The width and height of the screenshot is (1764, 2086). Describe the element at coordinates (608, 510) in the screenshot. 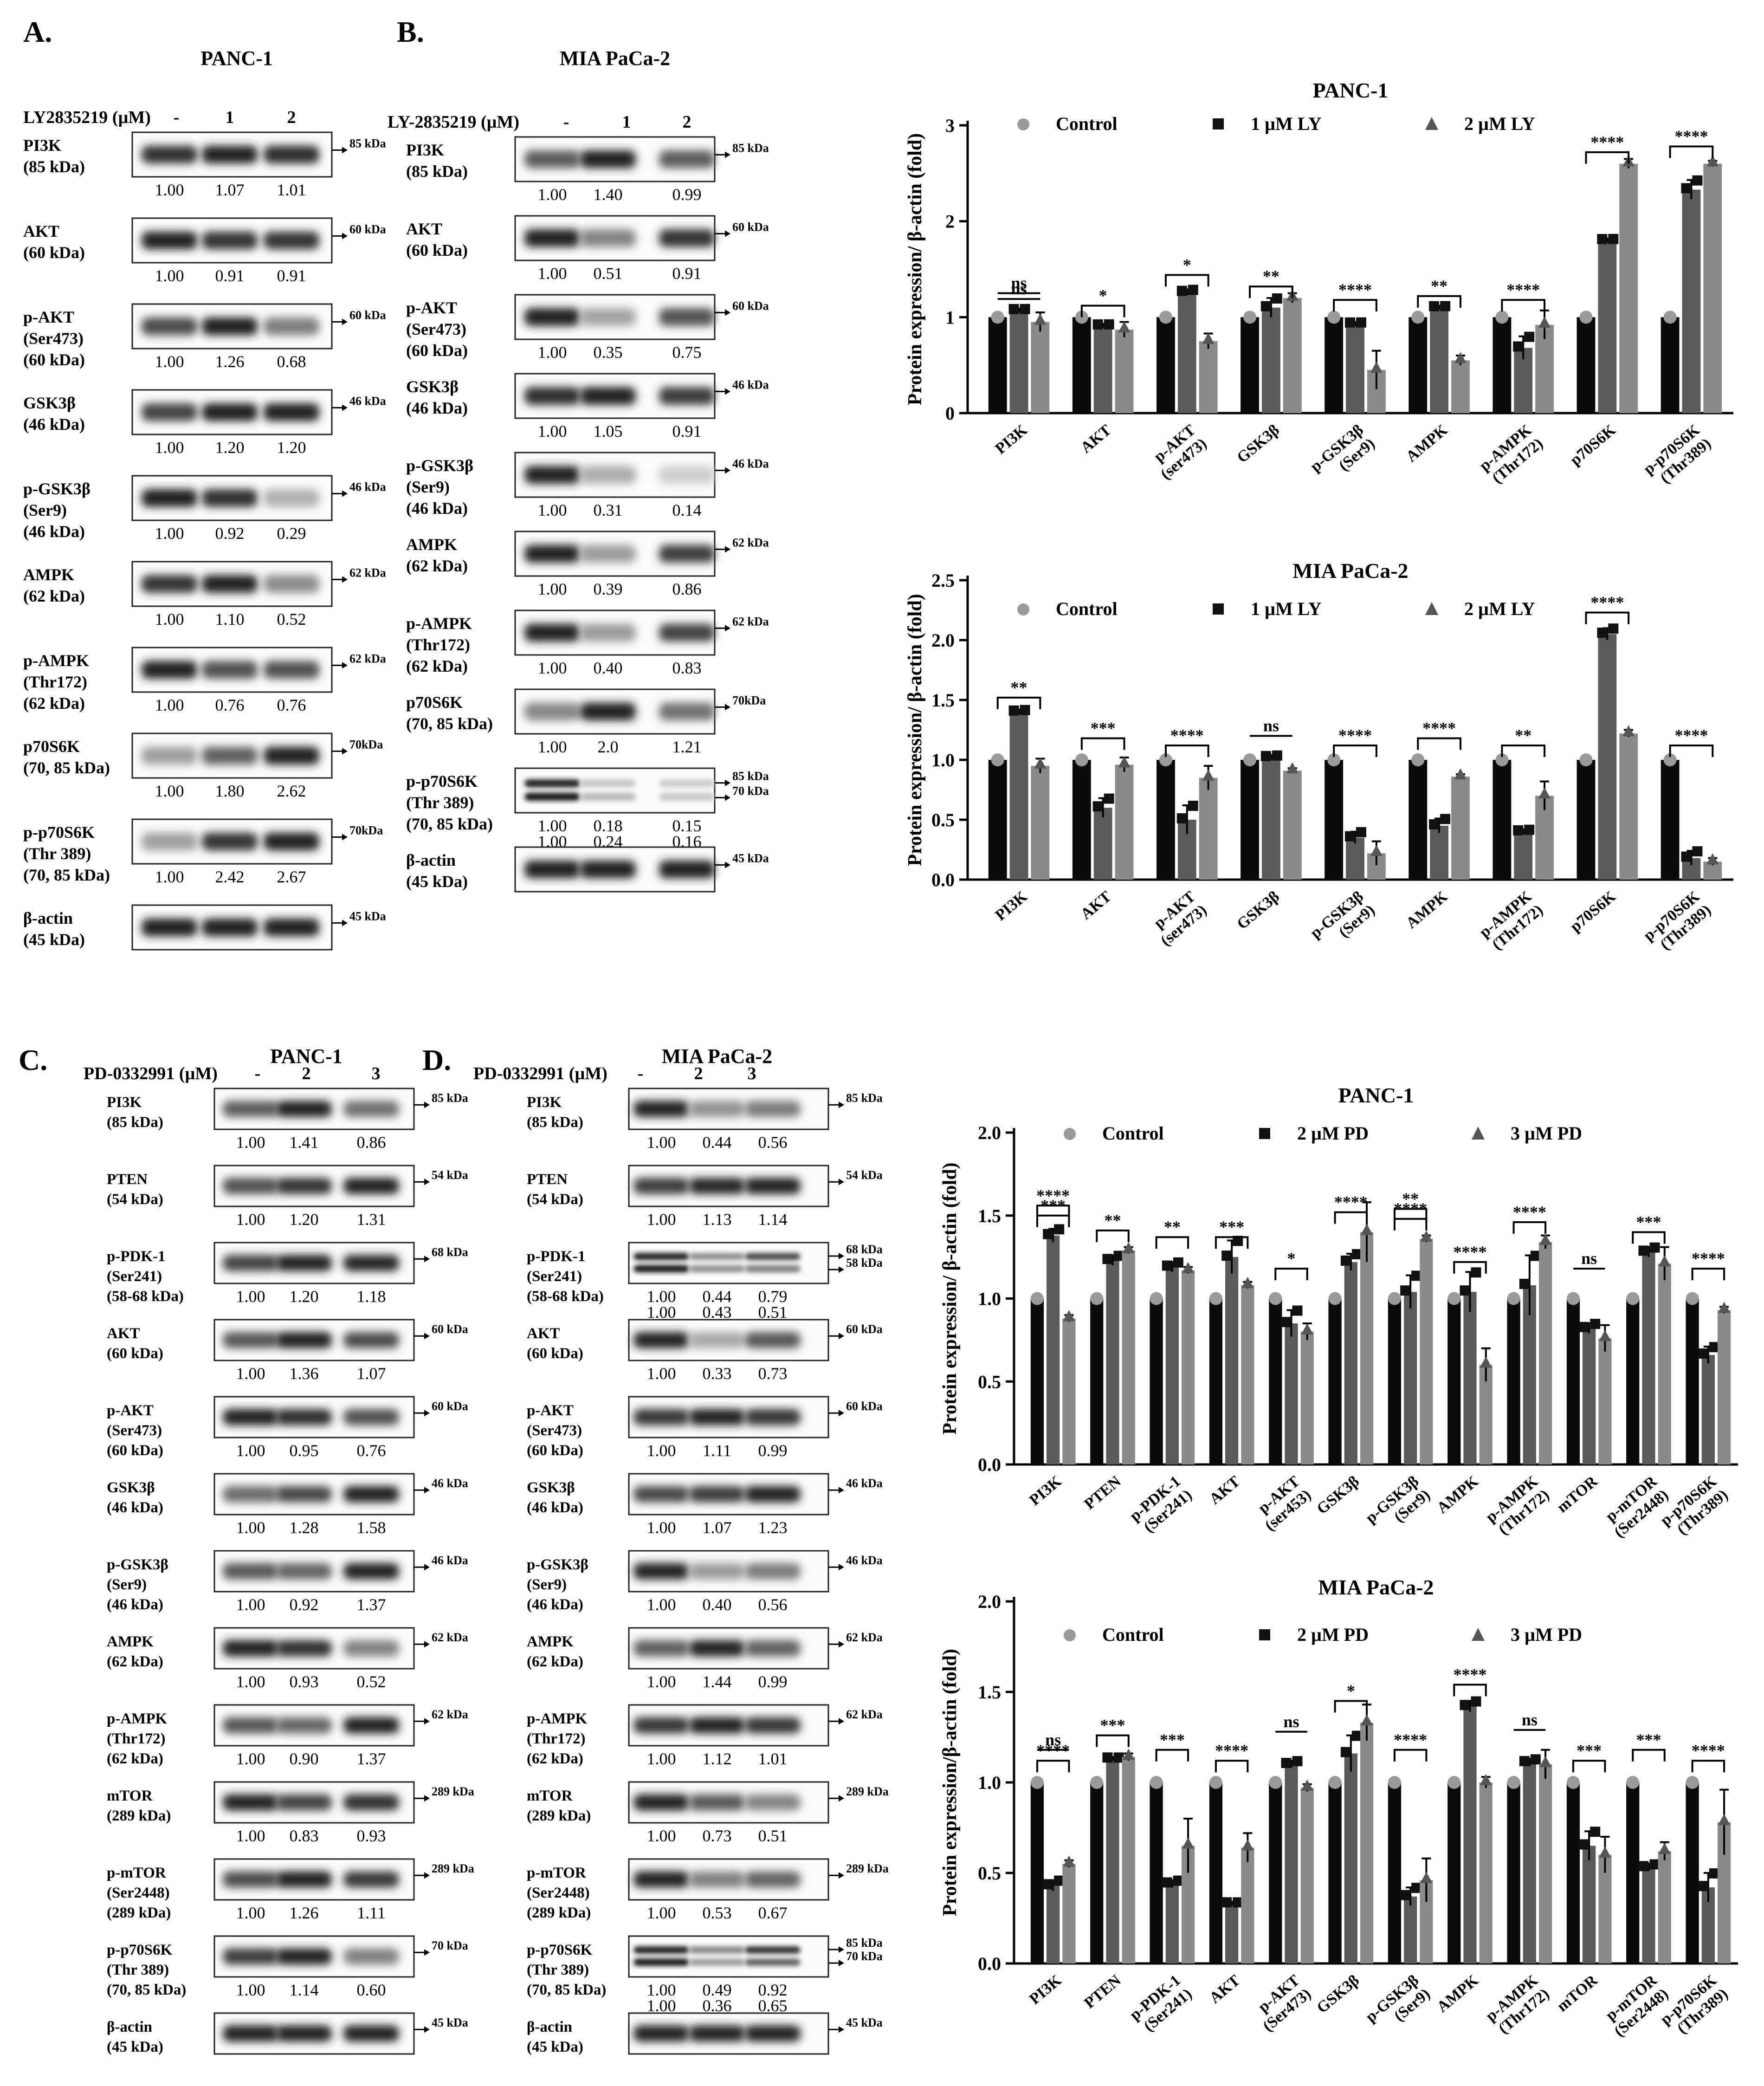

I see `density-value: 0.31` at that location.